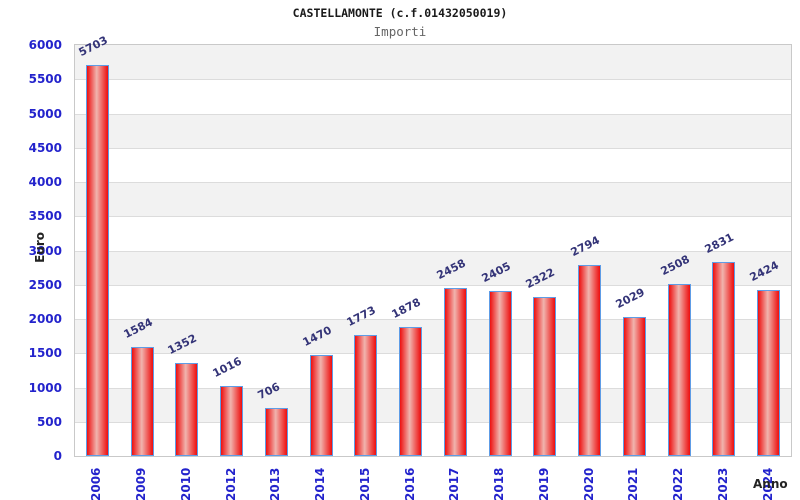 Image resolution: width=800 pixels, height=500 pixels. I want to click on y-tick-label: 3500, so click(45, 216).